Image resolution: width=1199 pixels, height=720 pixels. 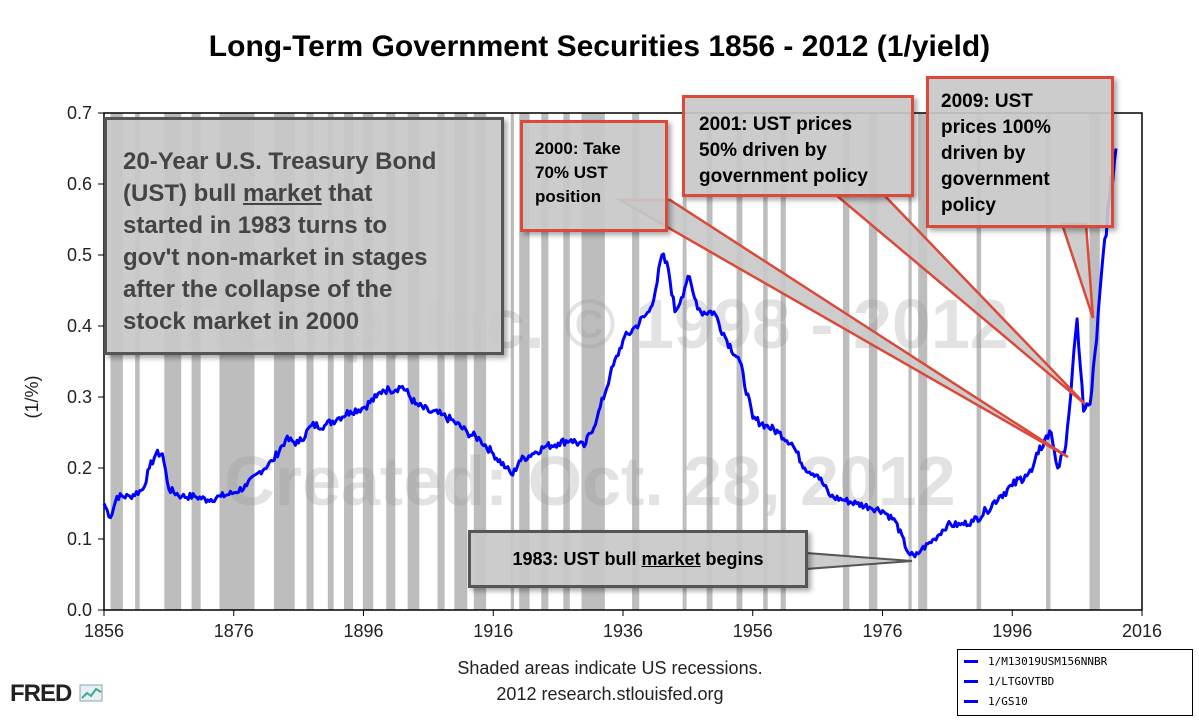 What do you see at coordinates (91, 693) in the screenshot?
I see `fred-logo-chart-icon` at bounding box center [91, 693].